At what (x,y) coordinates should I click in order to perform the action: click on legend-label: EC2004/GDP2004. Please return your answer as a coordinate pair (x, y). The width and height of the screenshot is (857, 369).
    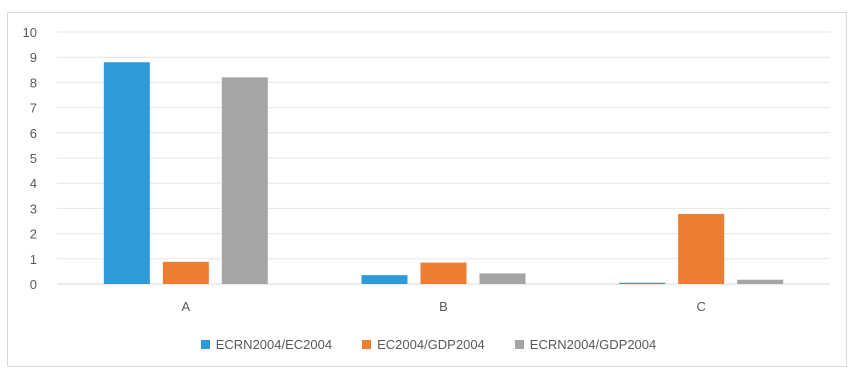
    Looking at the image, I should click on (431, 344).